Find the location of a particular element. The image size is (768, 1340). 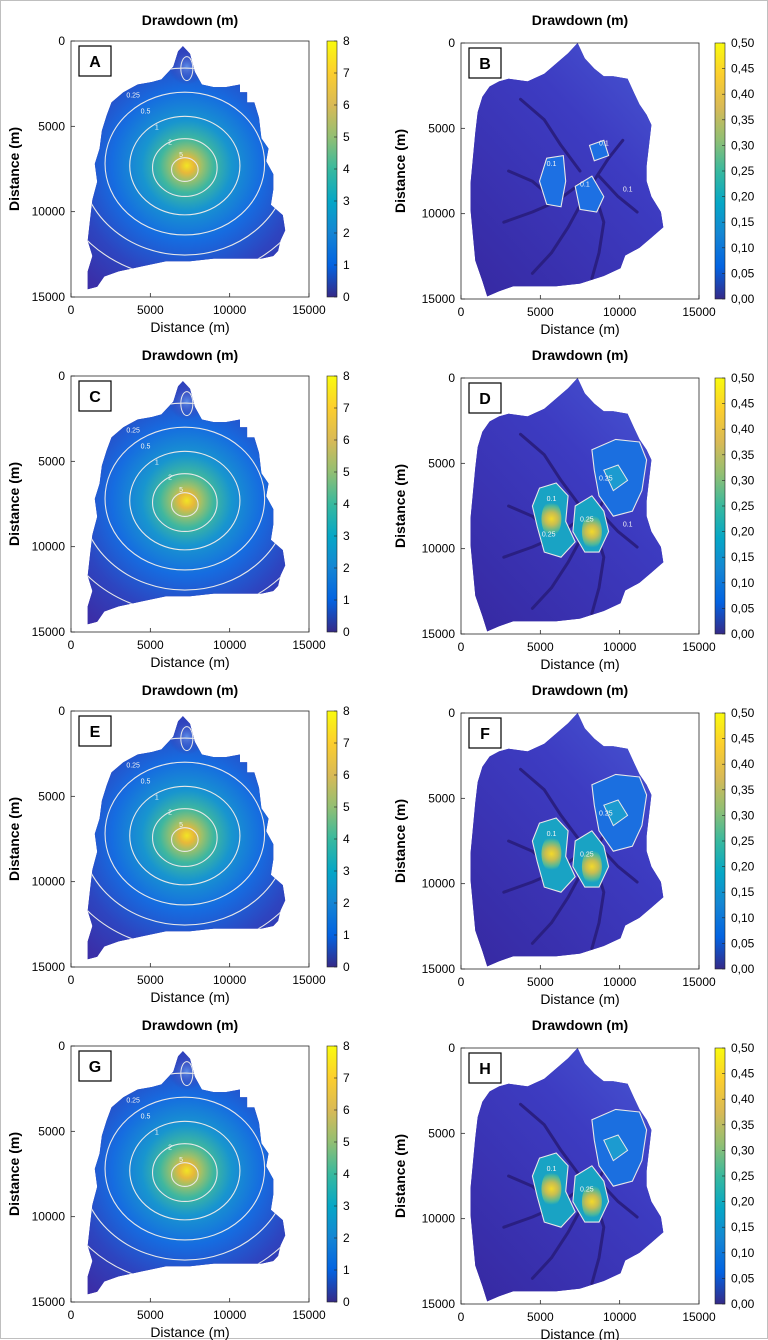

colorbar-tick-label: 0 is located at coordinates (346, 297).